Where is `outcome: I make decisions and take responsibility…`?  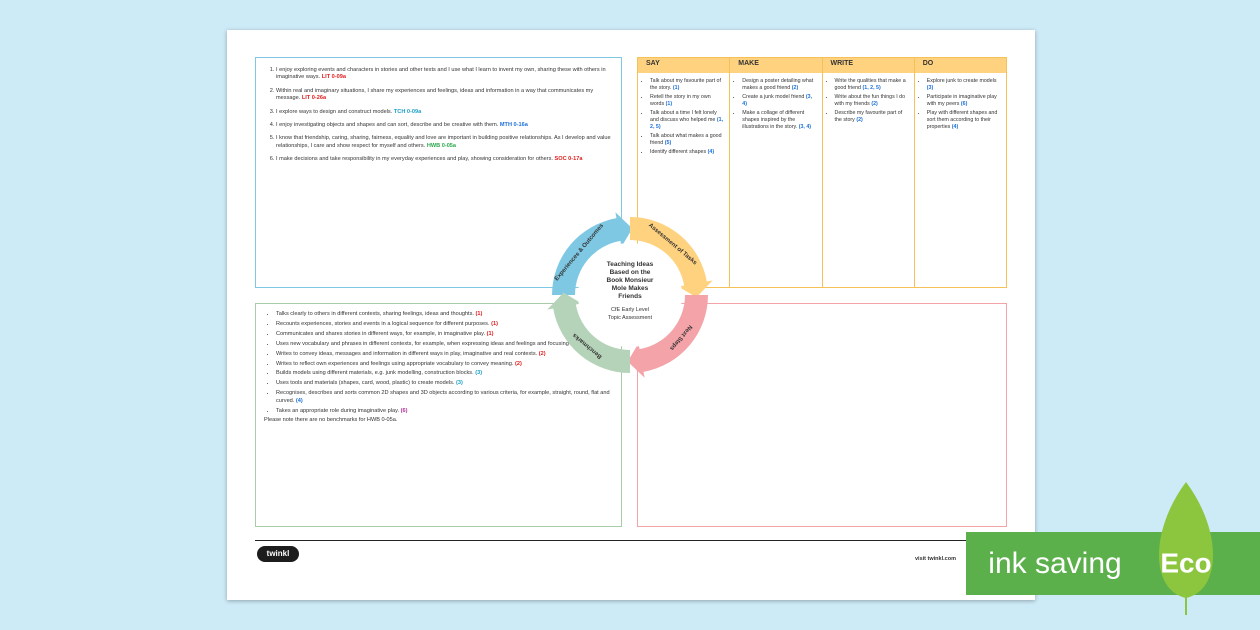 outcome: I make decisions and take responsibility… is located at coordinates (444, 159).